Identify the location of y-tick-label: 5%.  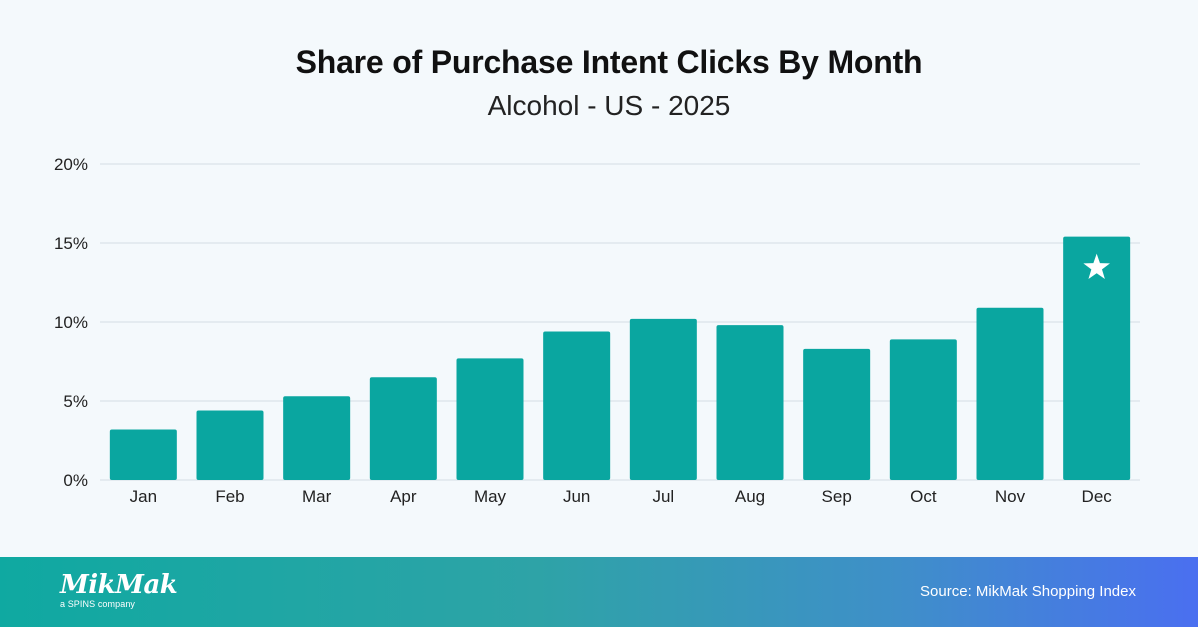
(75, 401).